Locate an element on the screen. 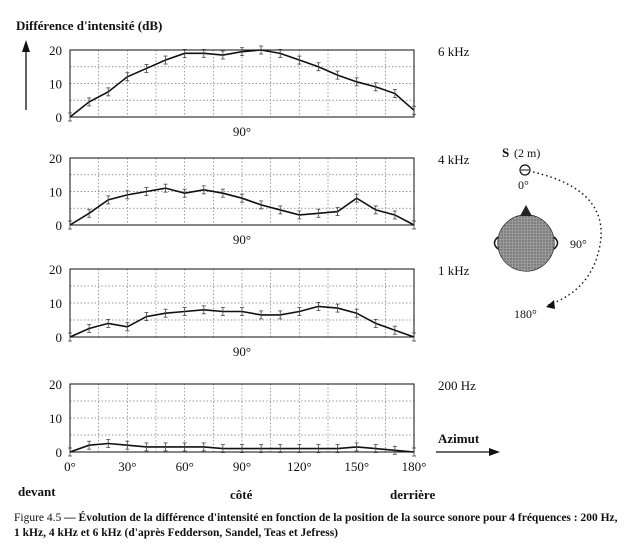 The image size is (628, 555). x-tick-label: 150° is located at coordinates (356, 466).